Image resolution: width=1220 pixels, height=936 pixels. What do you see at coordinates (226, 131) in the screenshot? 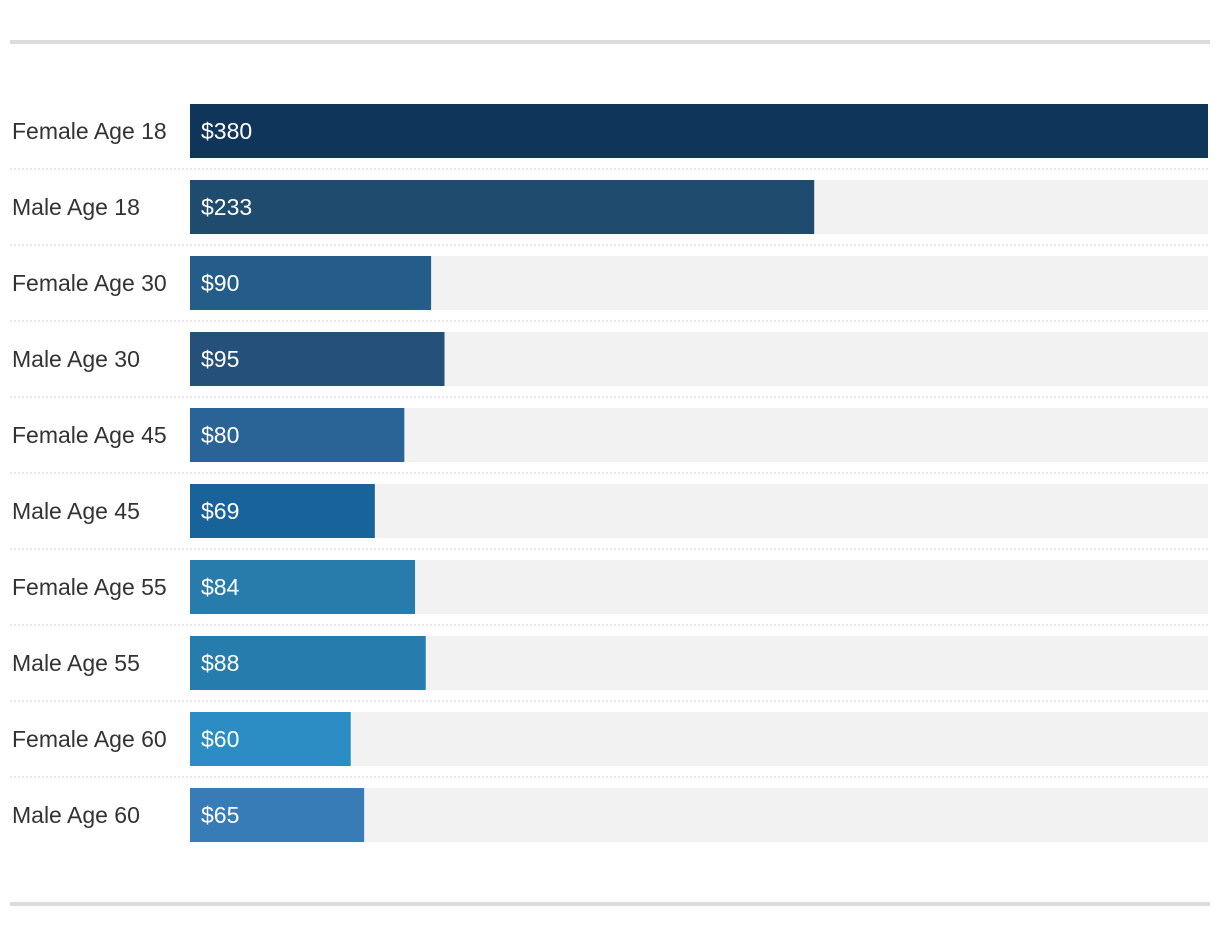
I see `value-label: $380` at bounding box center [226, 131].